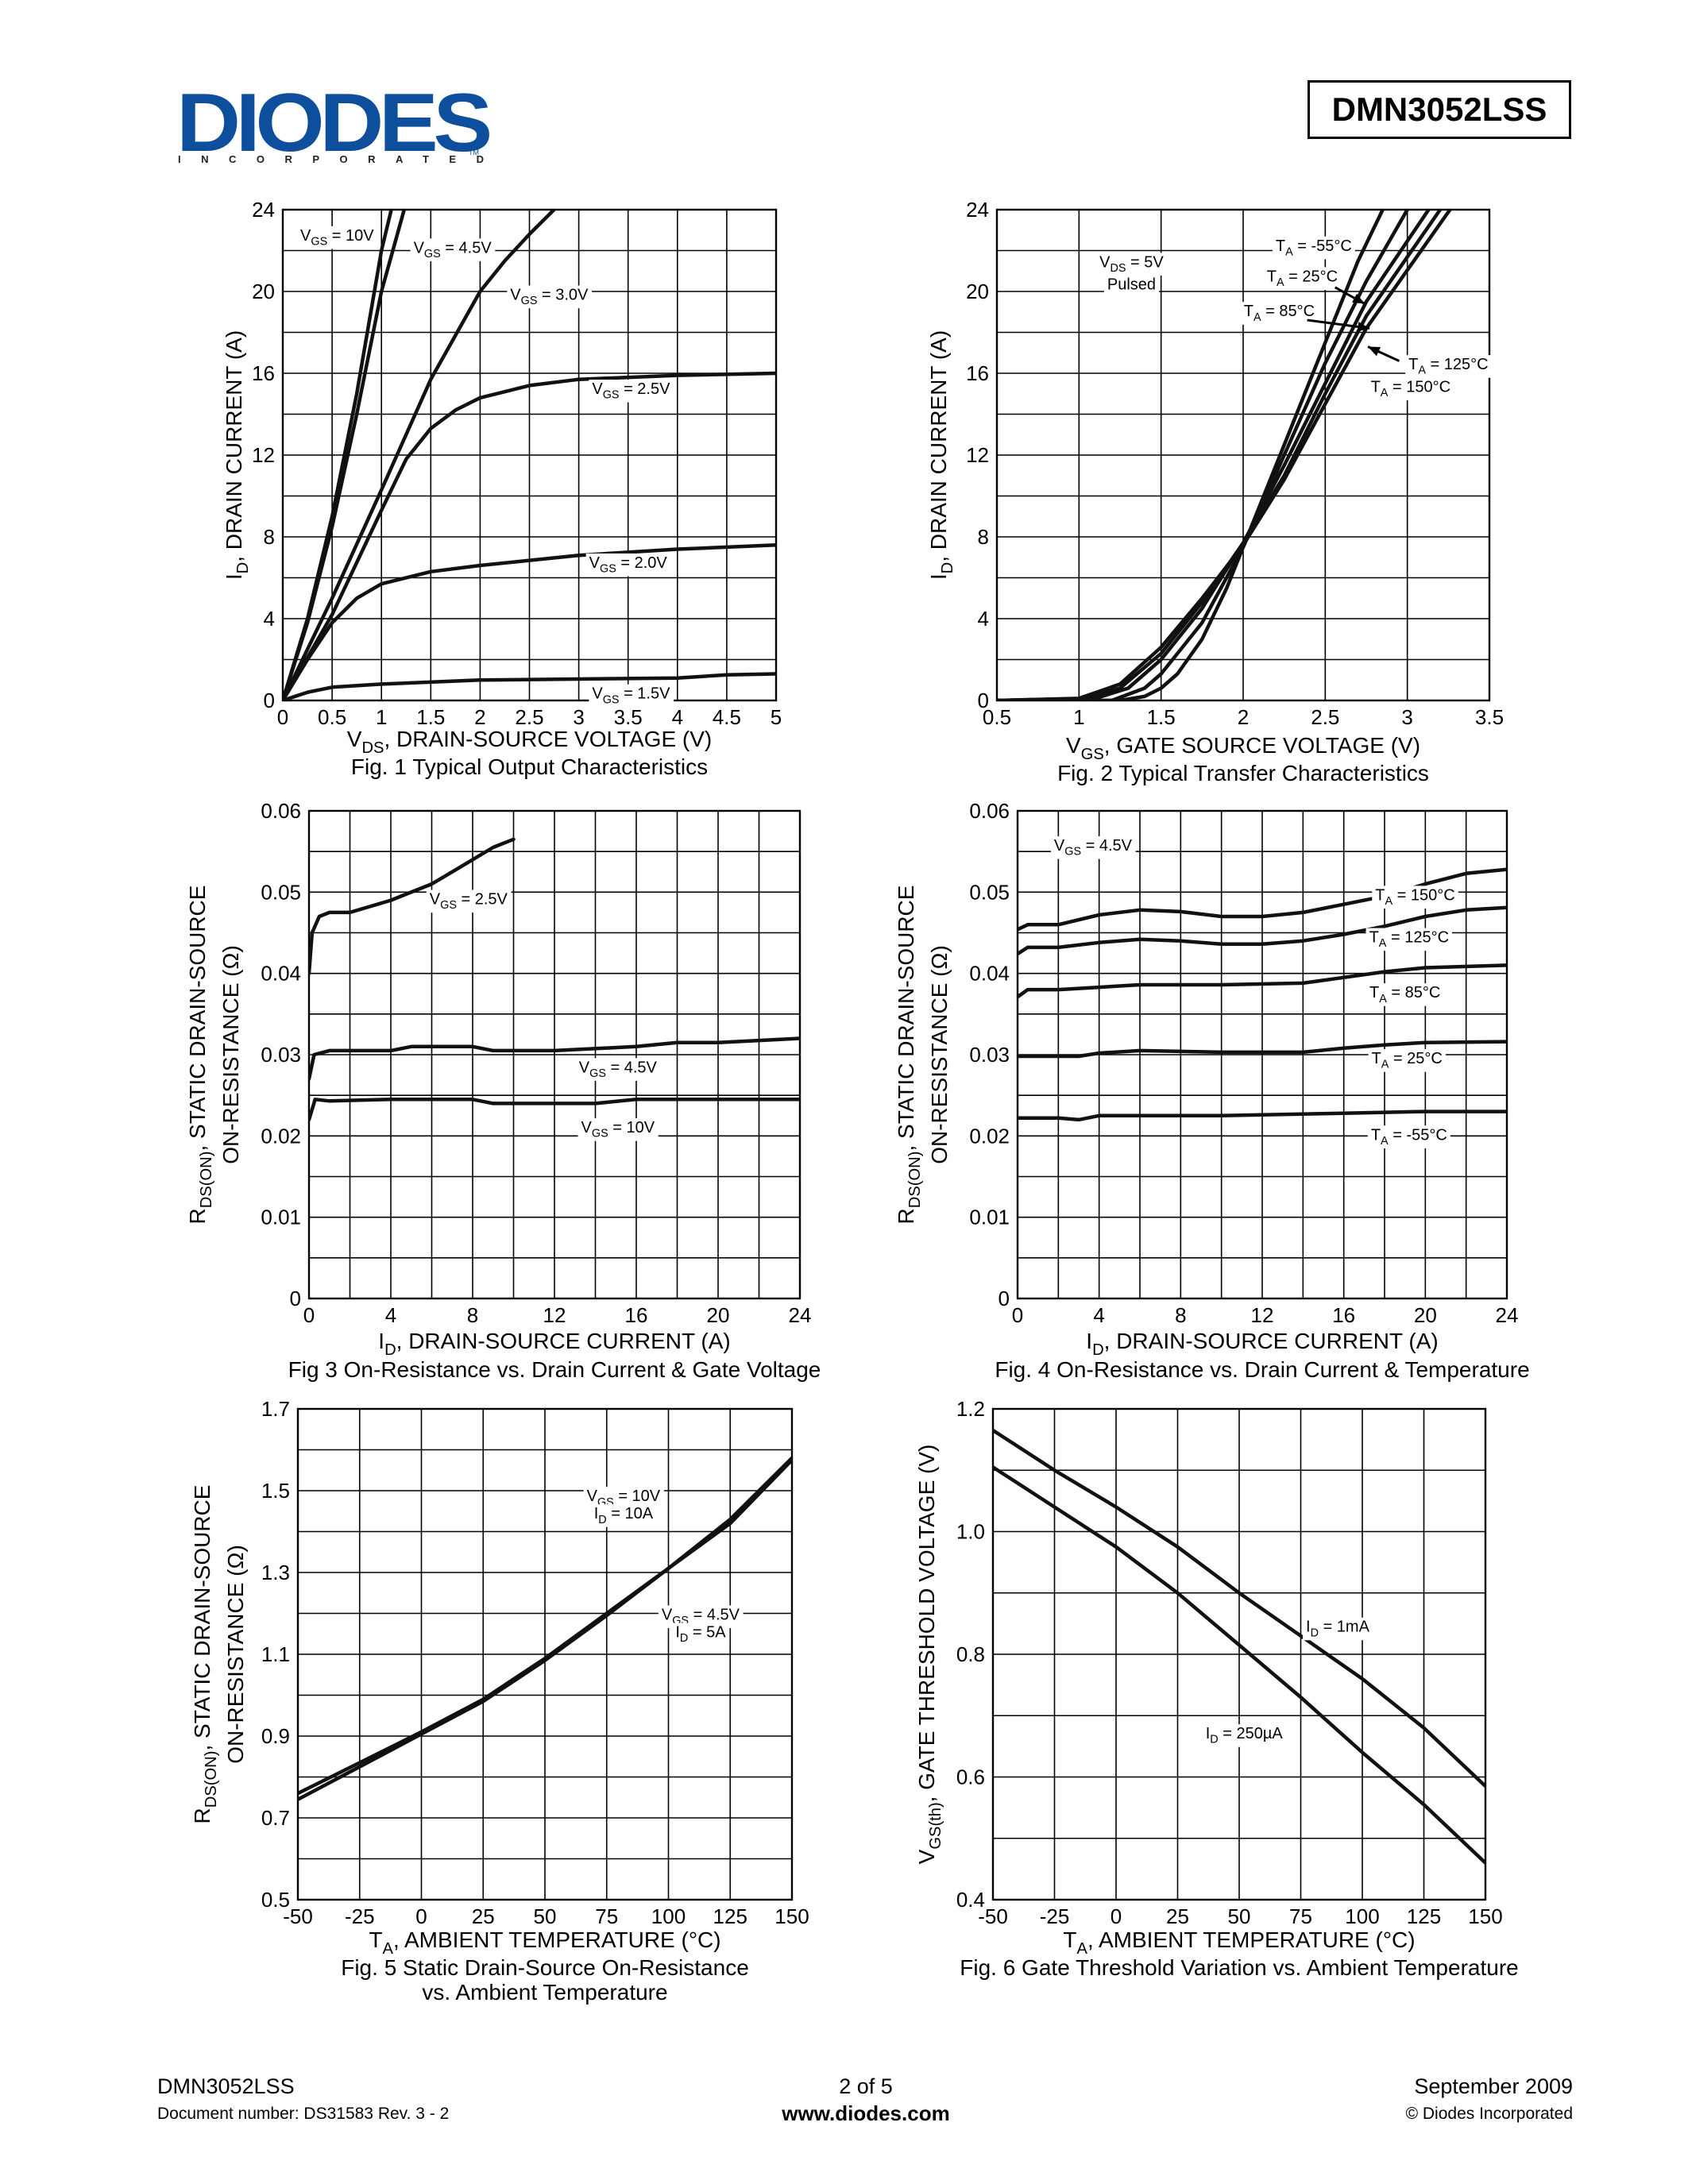  I want to click on x-tick-label: 3.5, so click(629, 717).